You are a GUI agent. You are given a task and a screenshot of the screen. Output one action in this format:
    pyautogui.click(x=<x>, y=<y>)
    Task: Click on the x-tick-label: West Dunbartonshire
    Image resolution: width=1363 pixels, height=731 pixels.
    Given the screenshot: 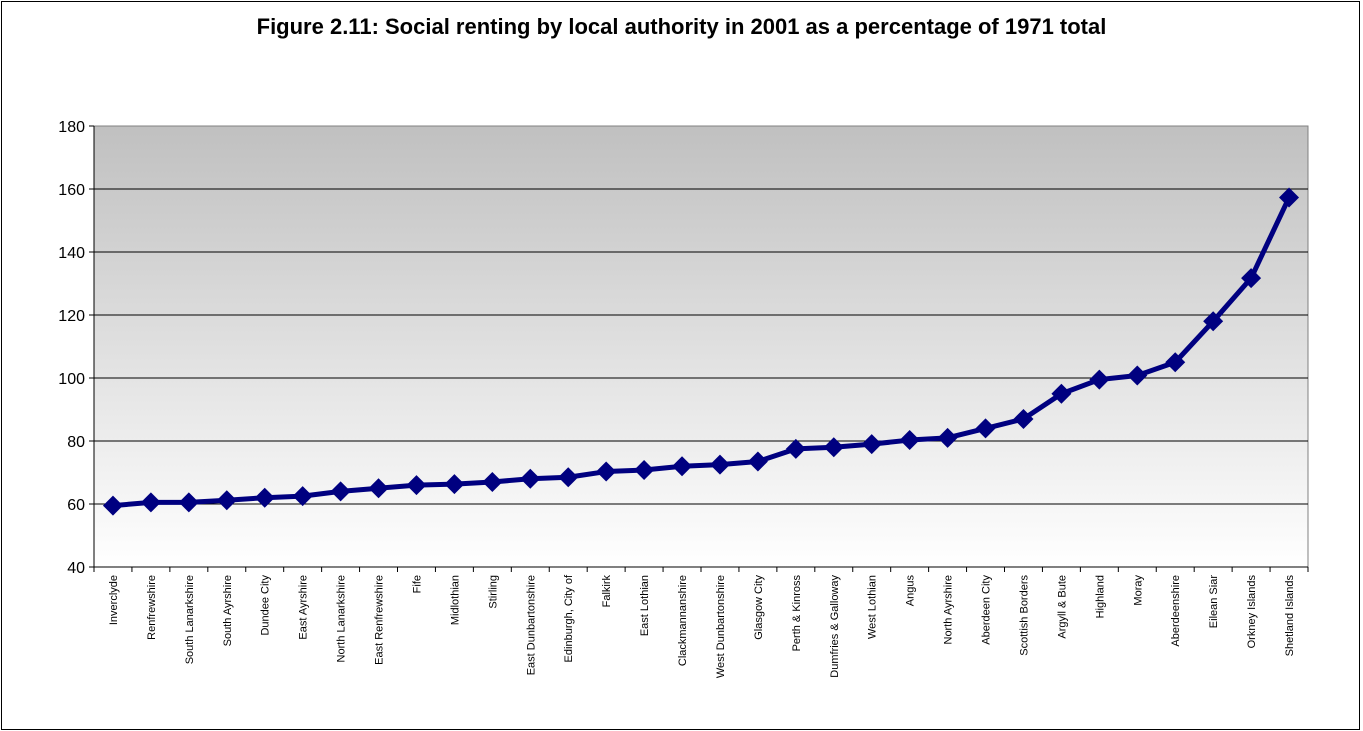 What is the action you would take?
    pyautogui.click(x=721, y=626)
    